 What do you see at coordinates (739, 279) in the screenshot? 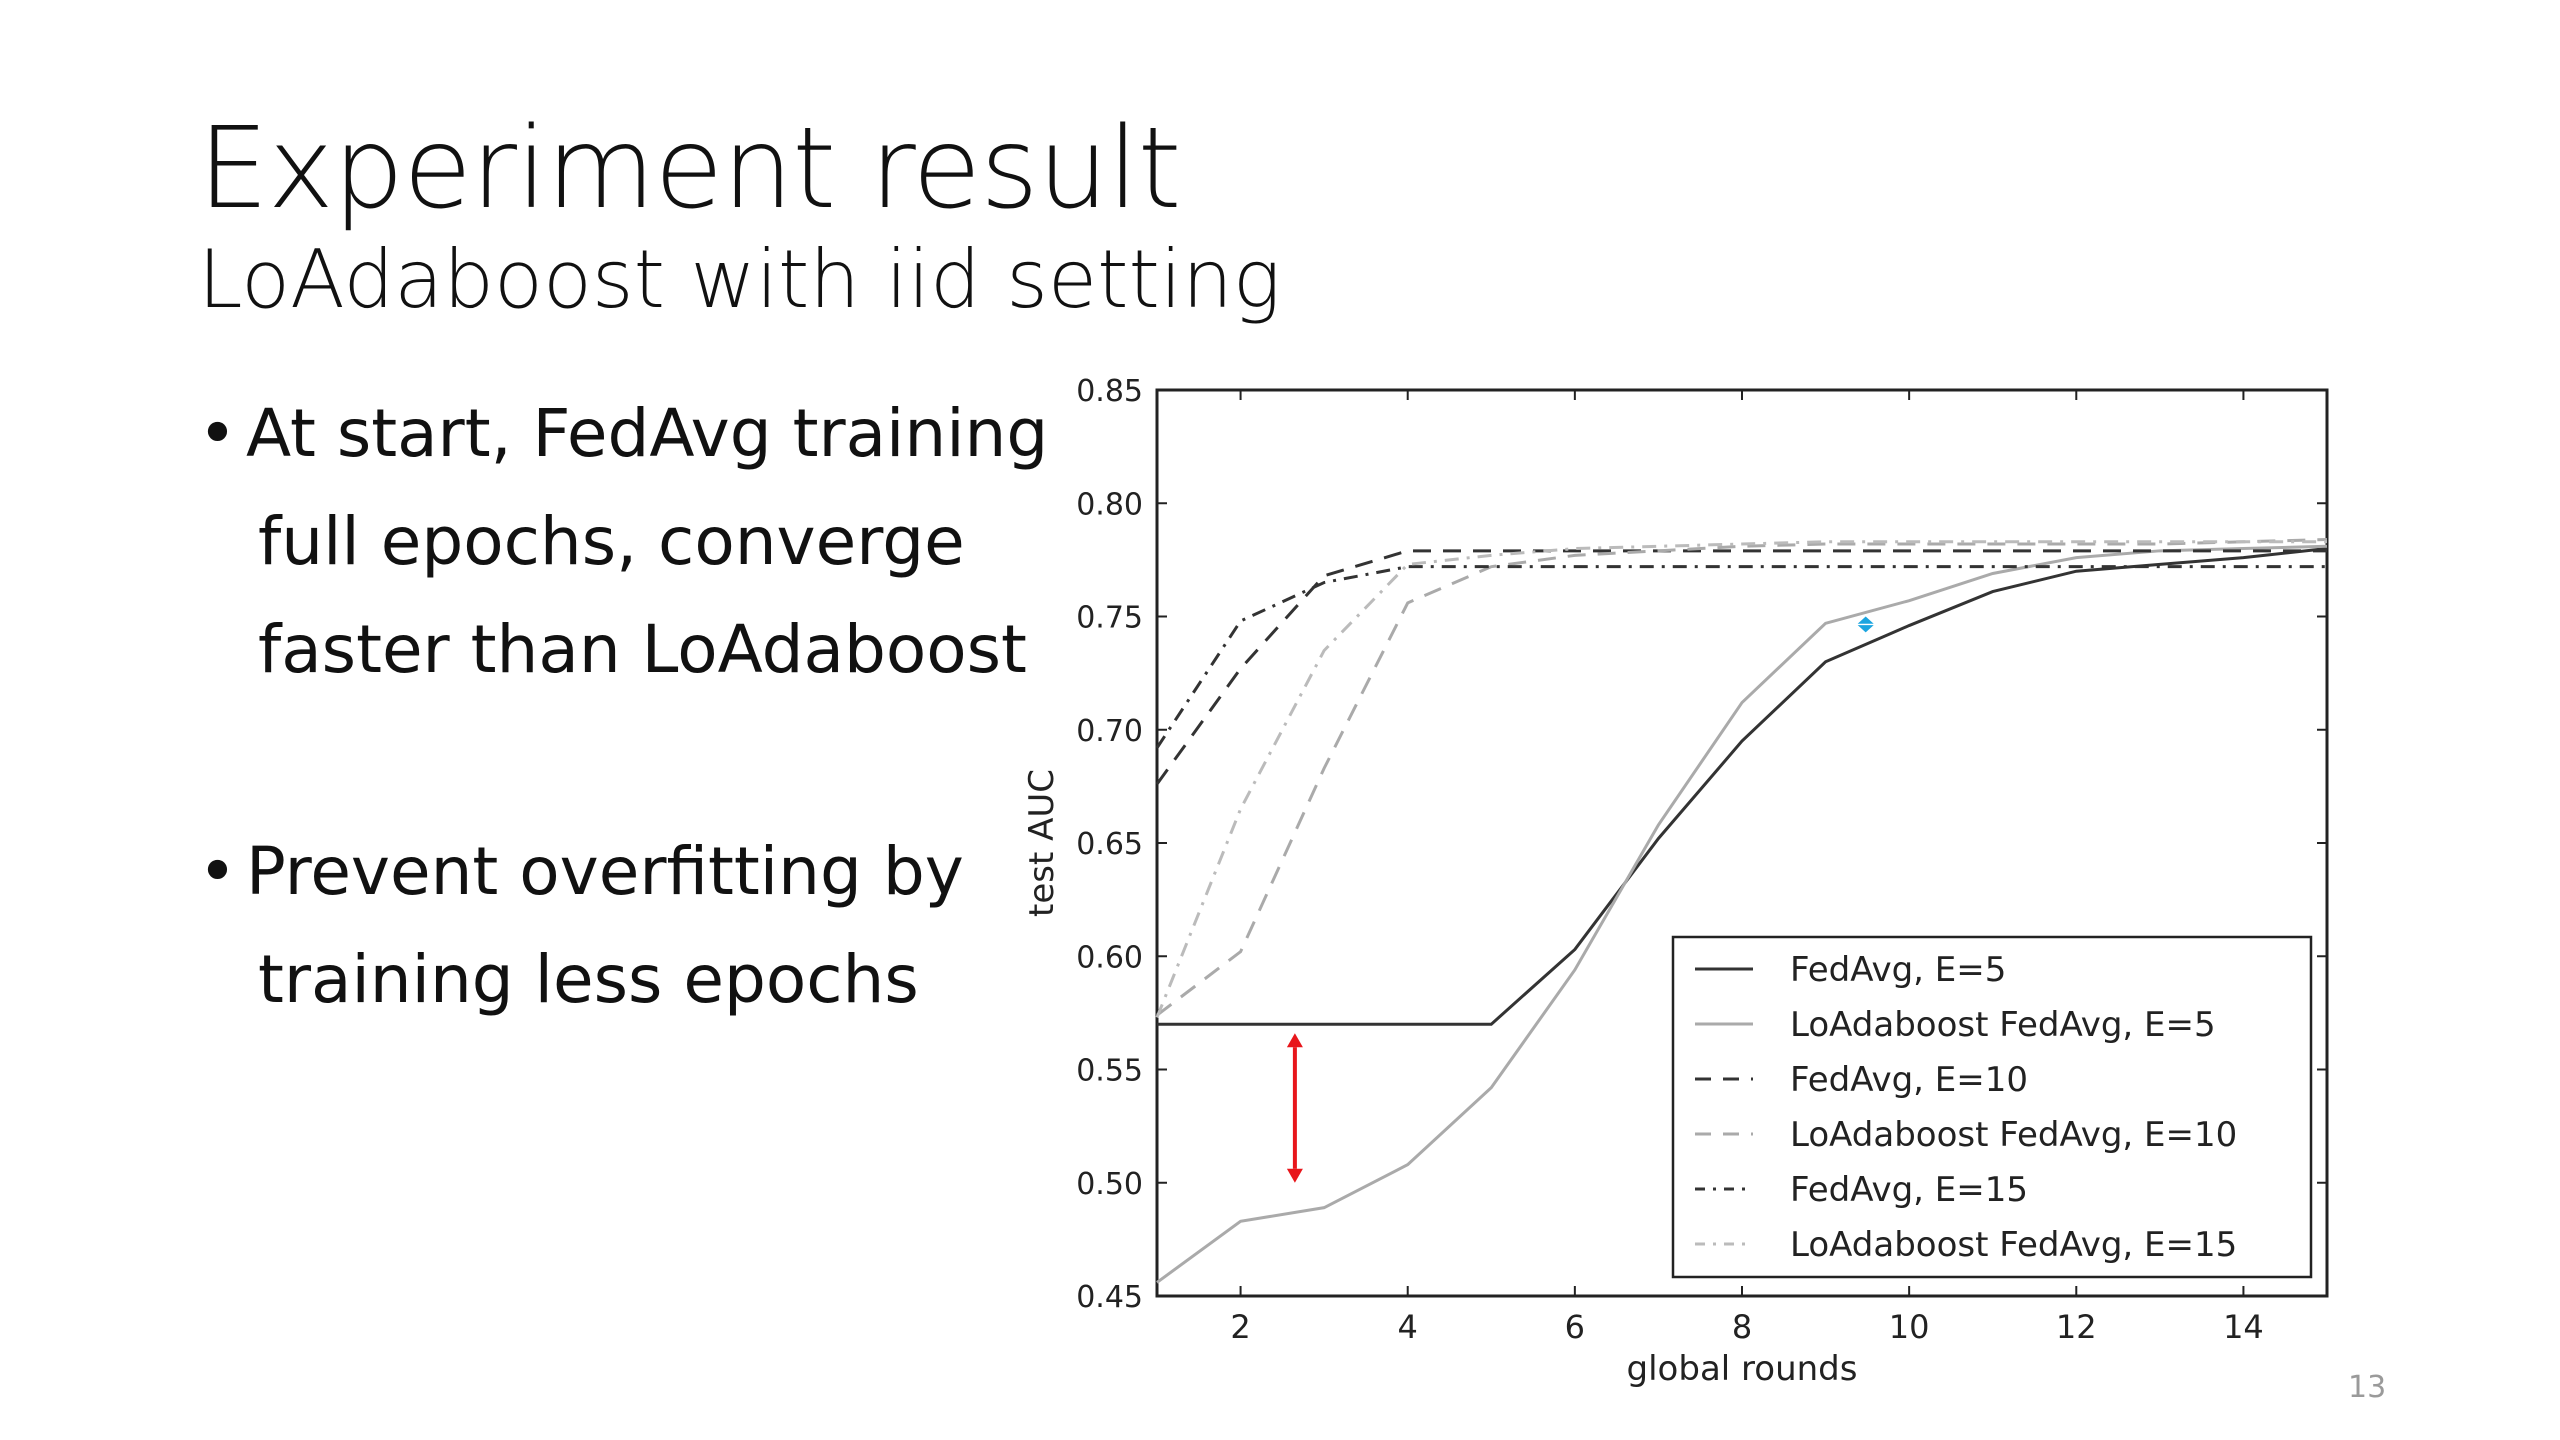
I see `slide-subtitle: LoAdaboost with iid setting` at bounding box center [739, 279].